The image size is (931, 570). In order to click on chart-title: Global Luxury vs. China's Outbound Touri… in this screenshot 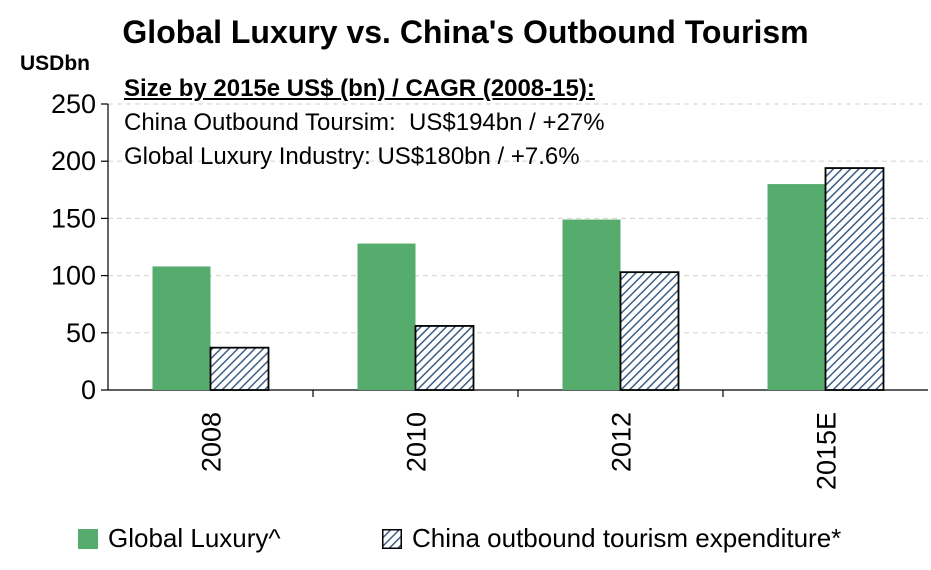, I will do `click(465, 32)`.